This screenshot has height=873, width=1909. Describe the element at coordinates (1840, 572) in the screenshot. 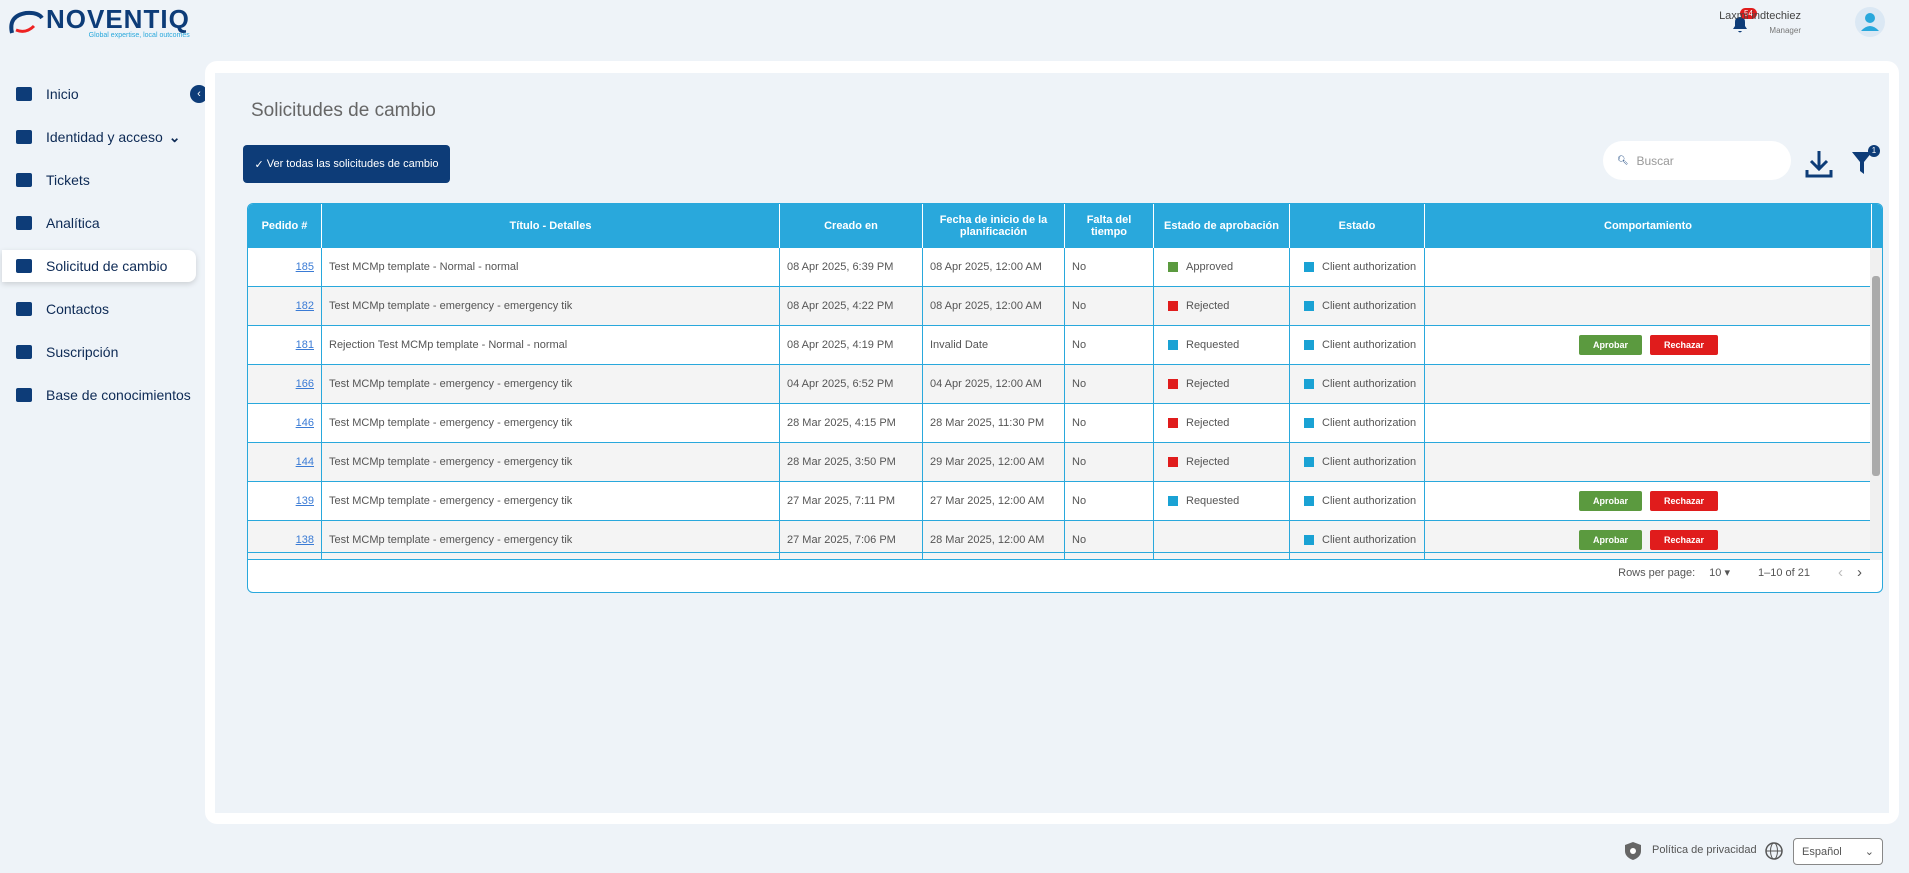

I see `prev-page: ‹` at that location.